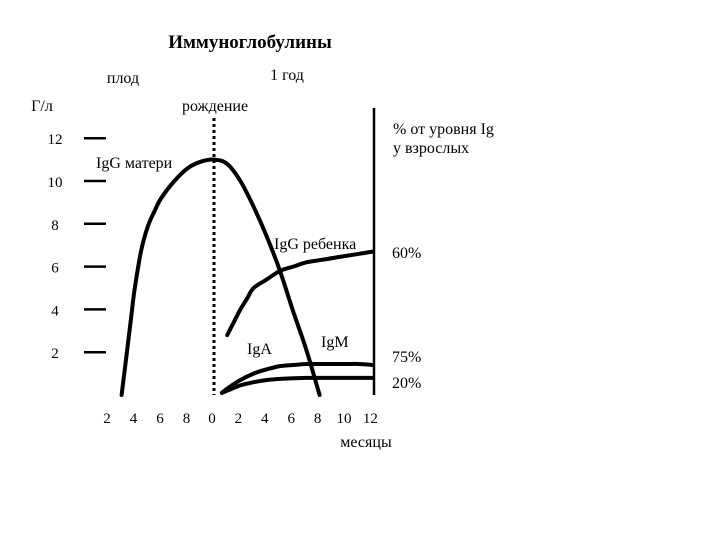  Describe the element at coordinates (406, 383) in the screenshot. I see `iga-percent-label: 20%` at that location.